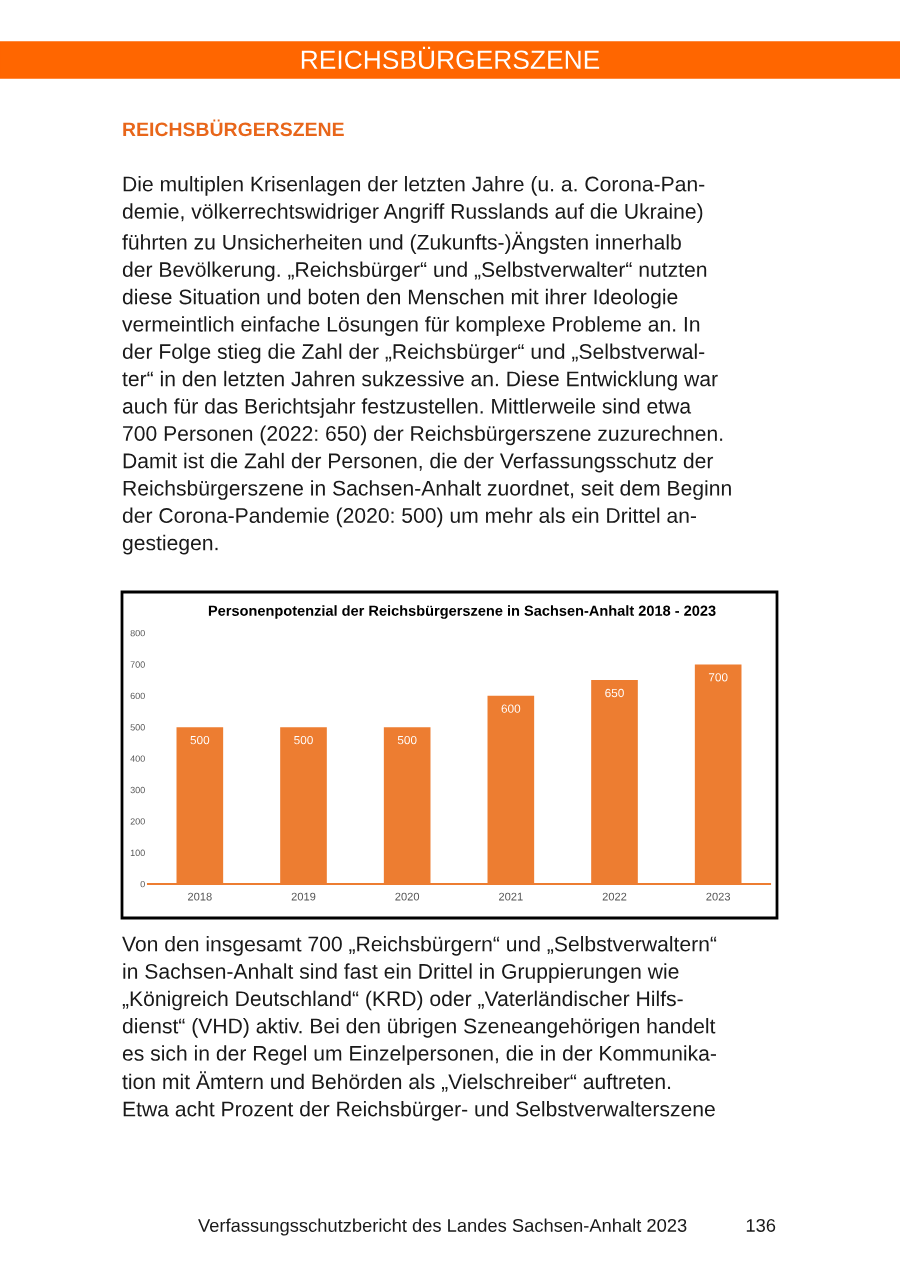 This screenshot has height=1276, width=900. What do you see at coordinates (137, 821) in the screenshot?
I see `y-tick-label: 200` at bounding box center [137, 821].